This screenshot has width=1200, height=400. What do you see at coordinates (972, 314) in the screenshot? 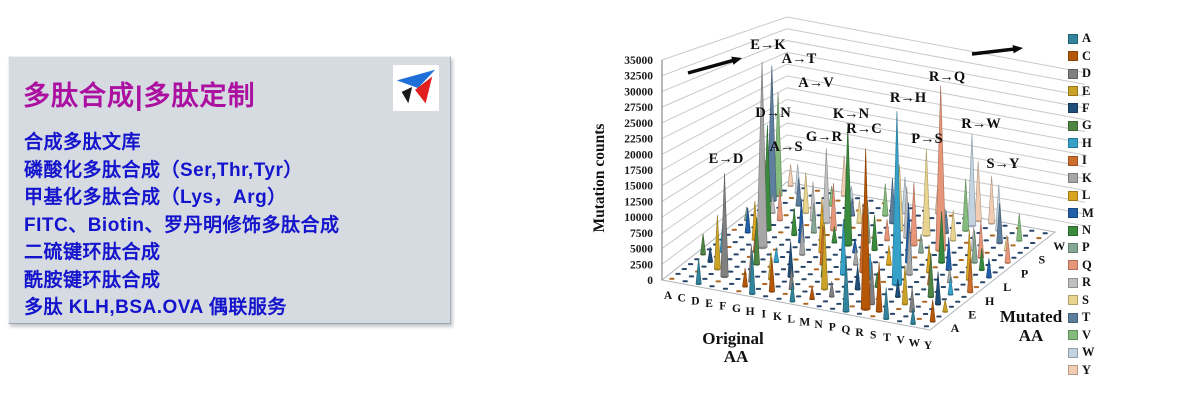
I see `z-tick-label: E` at bounding box center [972, 314].